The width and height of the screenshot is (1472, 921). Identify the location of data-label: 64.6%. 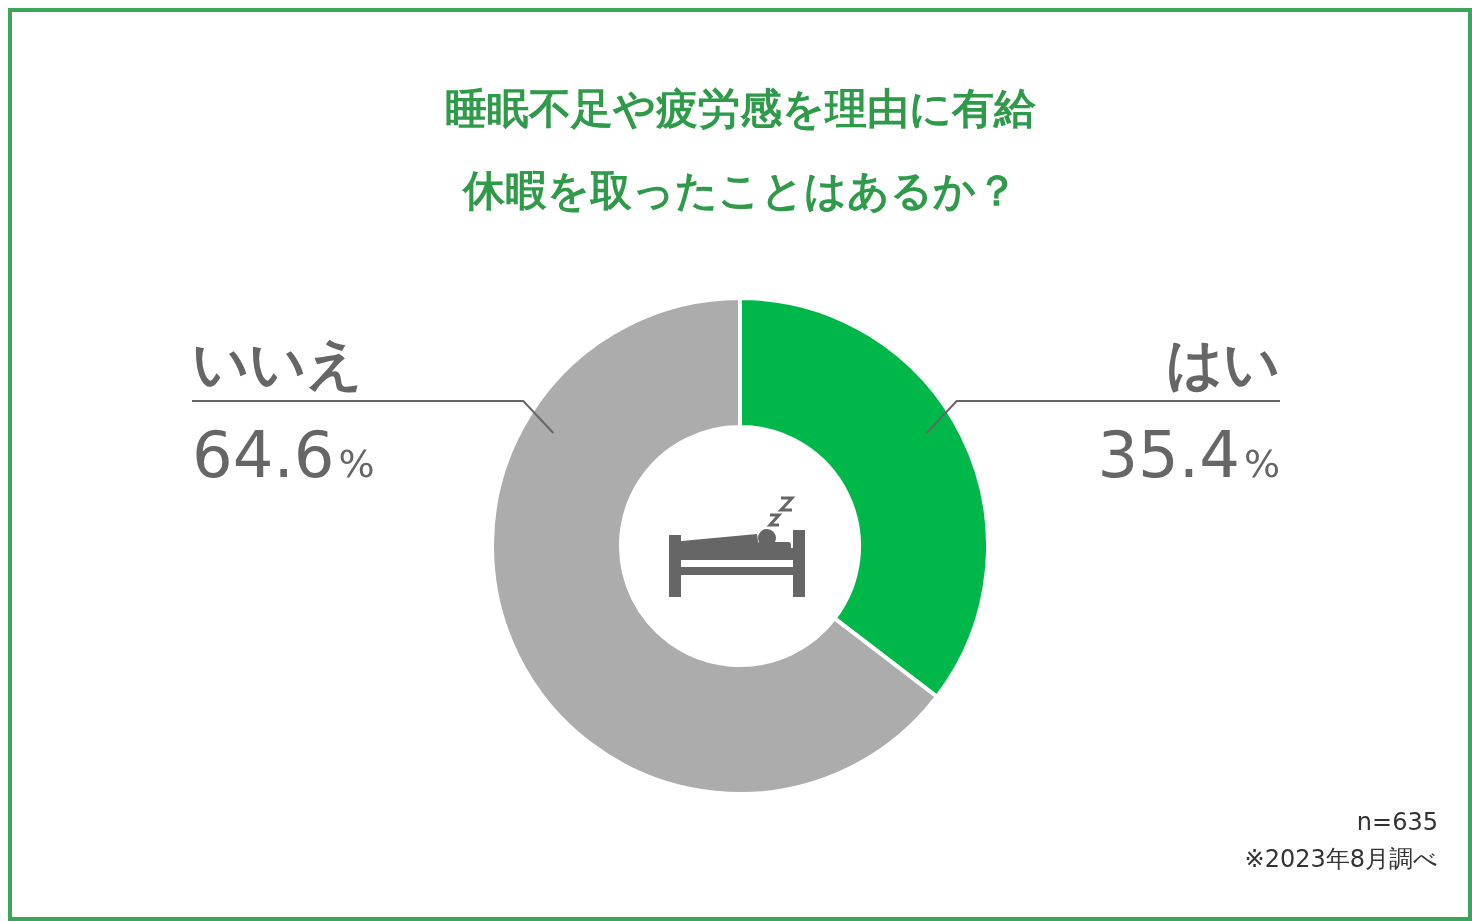
(283, 455).